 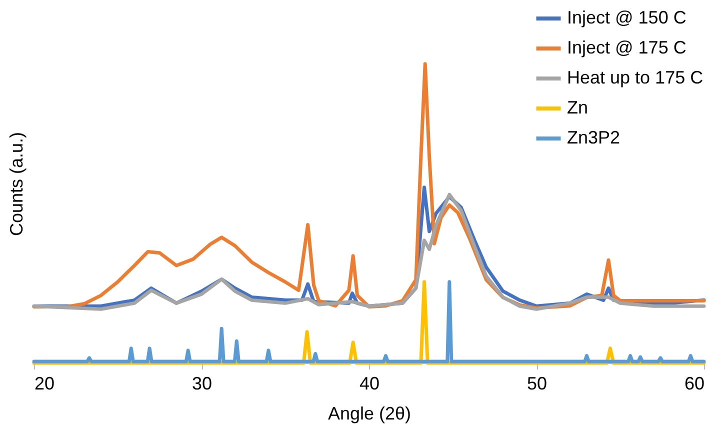 What do you see at coordinates (694, 384) in the screenshot?
I see `x-tick-label: 60` at bounding box center [694, 384].